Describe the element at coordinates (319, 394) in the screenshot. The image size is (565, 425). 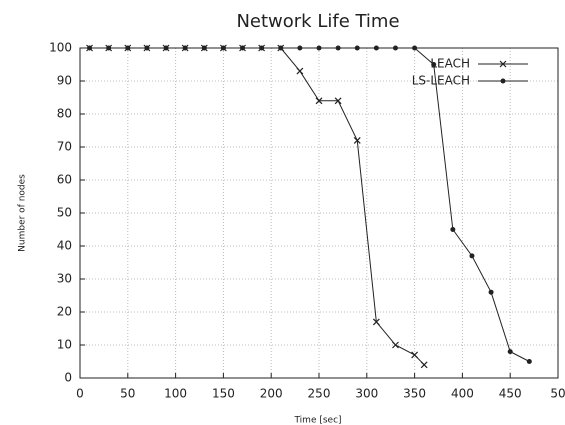
I see `x-tick-label: 250` at that location.